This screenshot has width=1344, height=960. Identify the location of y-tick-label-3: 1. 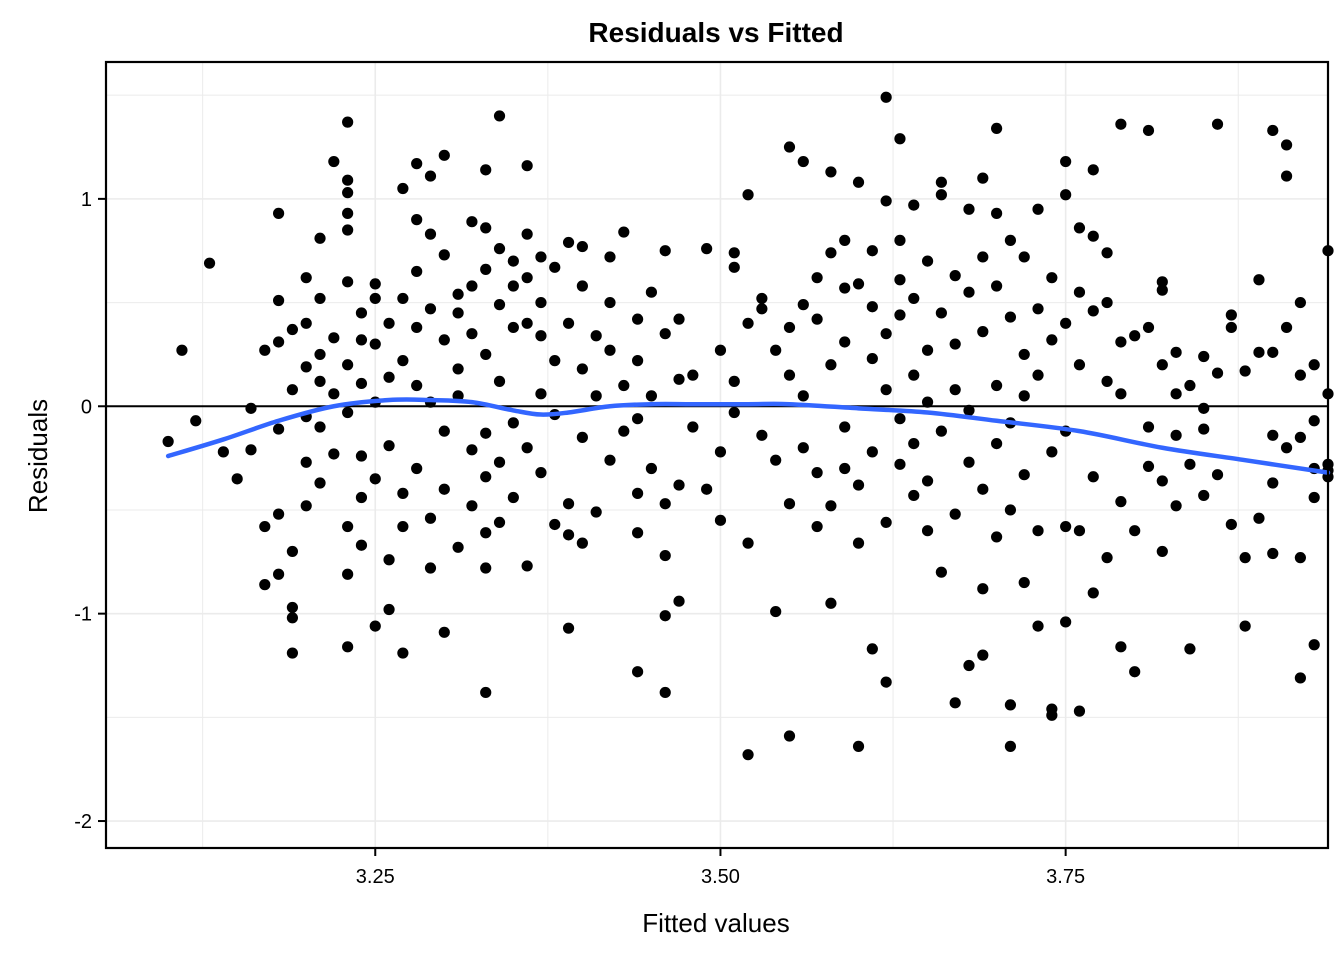
(86, 200).